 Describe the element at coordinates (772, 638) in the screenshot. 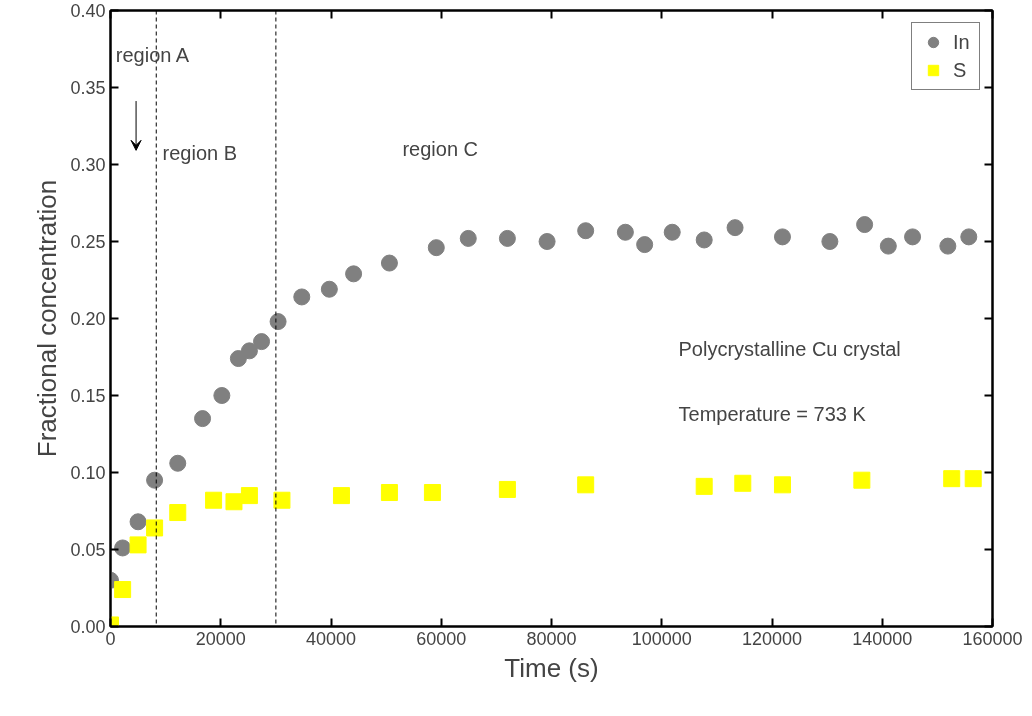

I see `x-tick-label: 120000` at that location.